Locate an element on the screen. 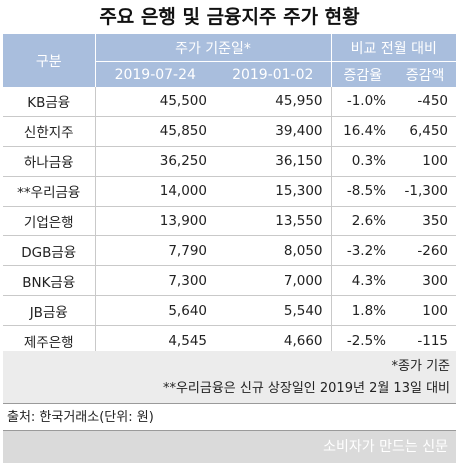 The height and width of the screenshot is (466, 459). row-price-date1: 36,250 is located at coordinates (155, 161).